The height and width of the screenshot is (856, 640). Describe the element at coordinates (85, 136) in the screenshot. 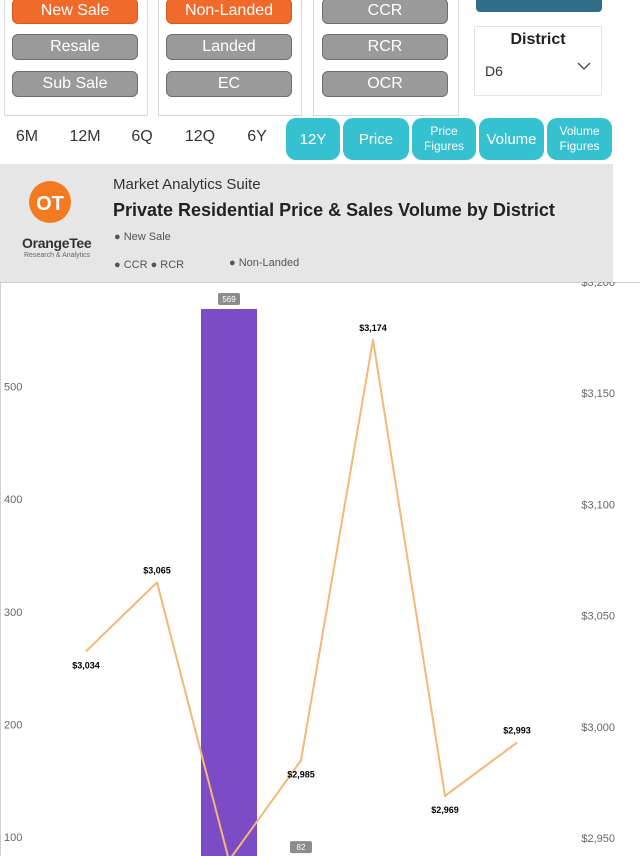

I see `period-12m: 12M` at that location.